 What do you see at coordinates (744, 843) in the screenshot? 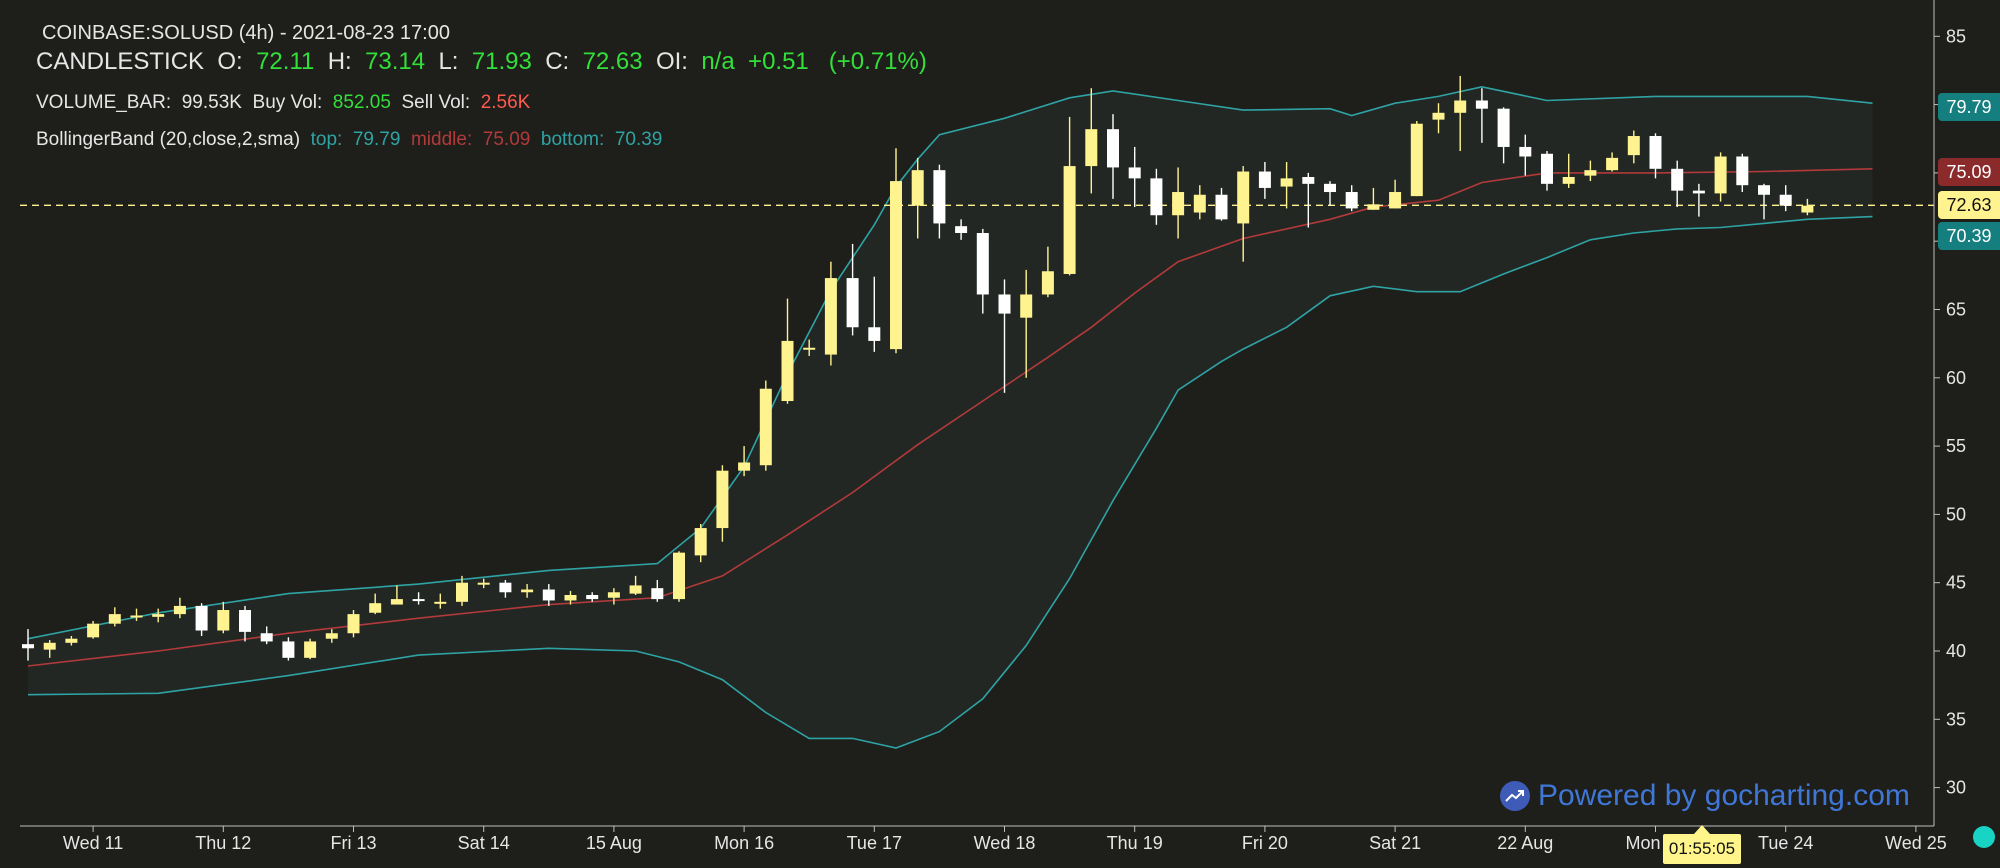
I see `x-tick-label: Mon 16` at bounding box center [744, 843].